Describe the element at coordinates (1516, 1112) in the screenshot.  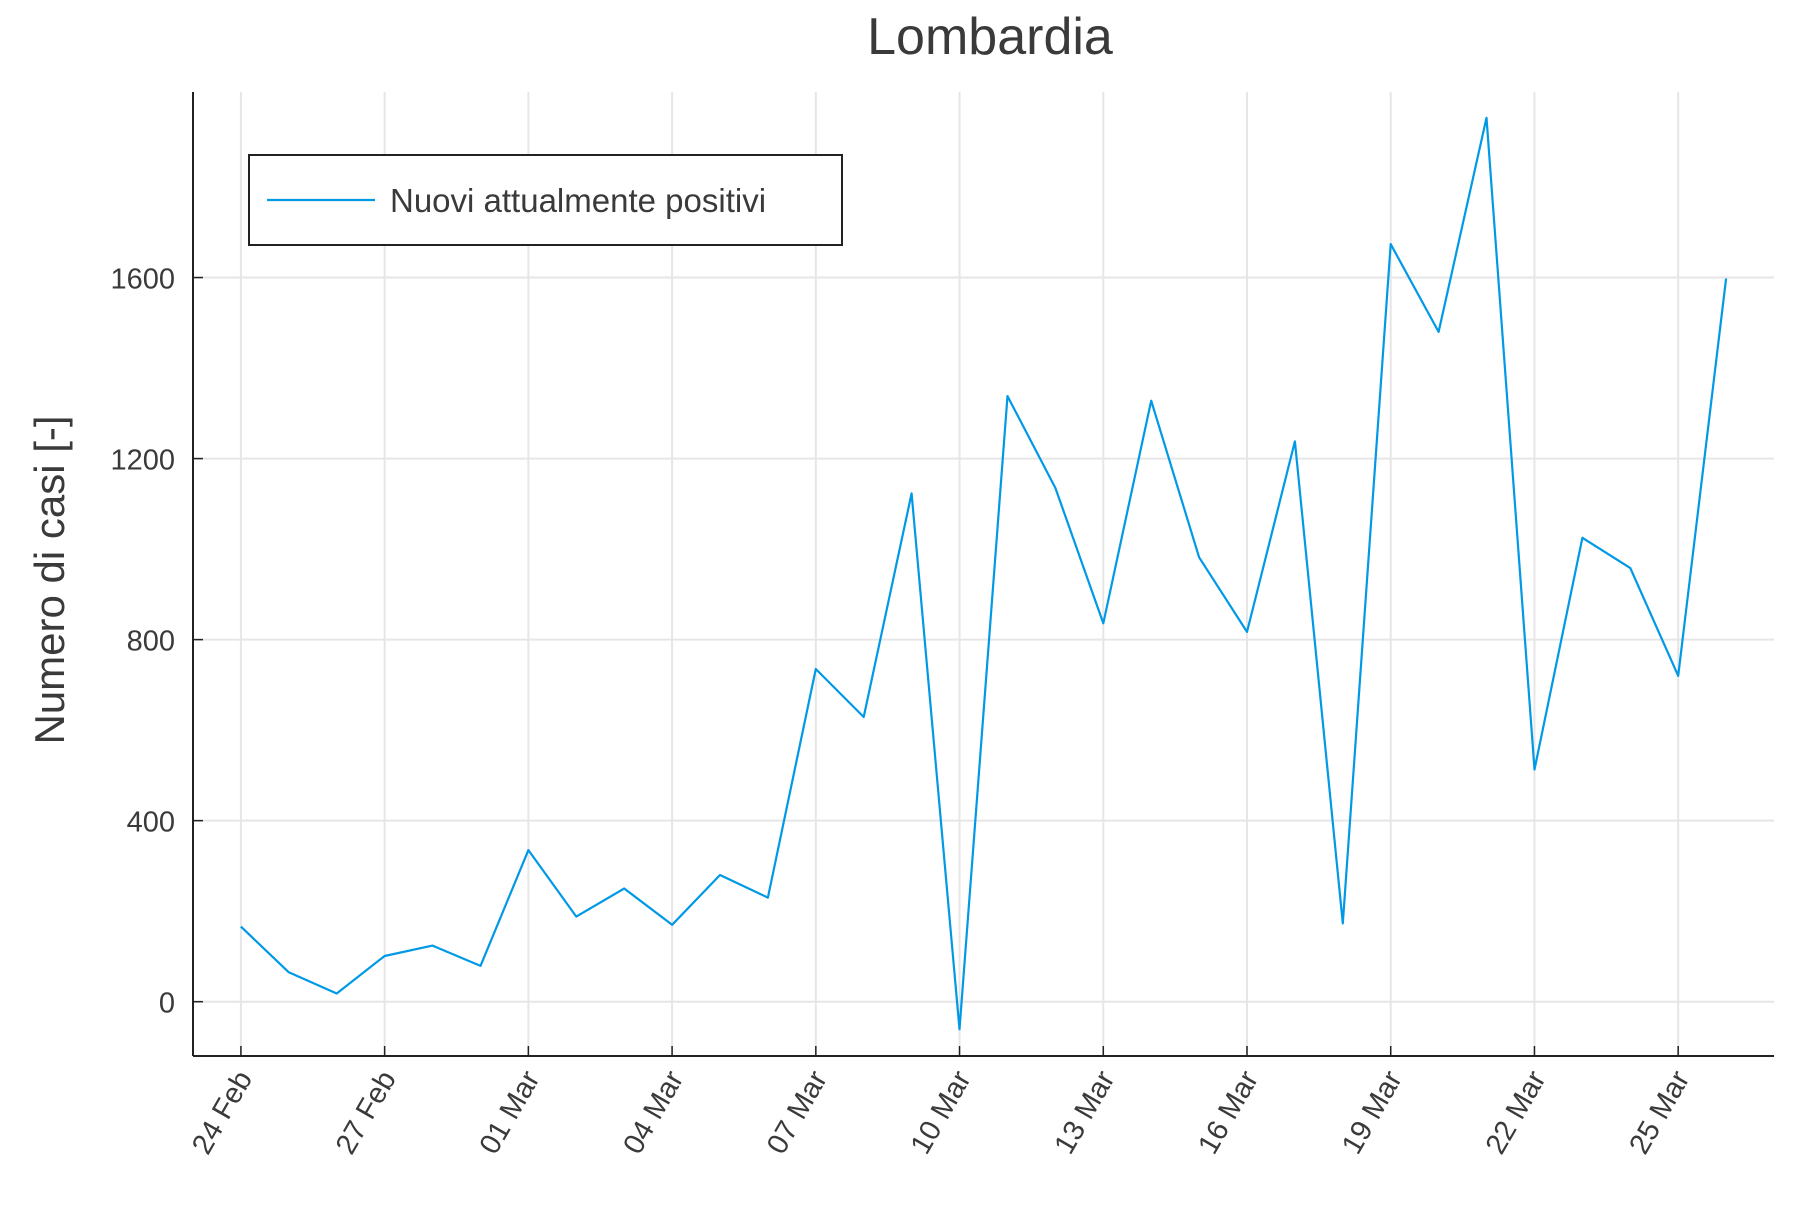
I see `x-tick-label: 22 Mar` at that location.